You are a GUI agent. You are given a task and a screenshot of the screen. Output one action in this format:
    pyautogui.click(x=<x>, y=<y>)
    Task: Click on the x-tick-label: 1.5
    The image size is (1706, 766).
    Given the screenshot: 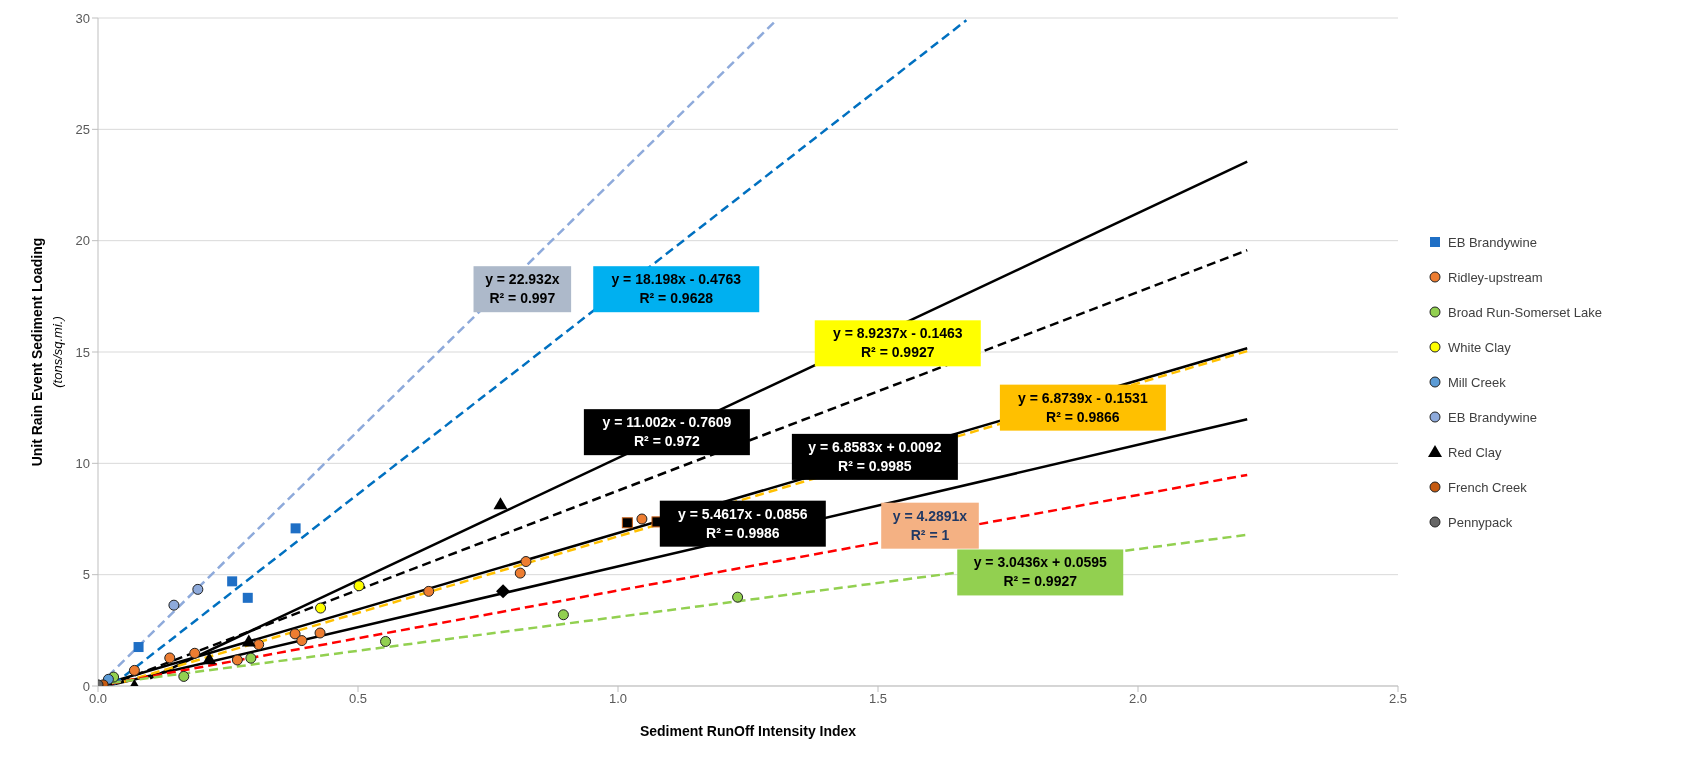 What is the action you would take?
    pyautogui.click(x=878, y=699)
    